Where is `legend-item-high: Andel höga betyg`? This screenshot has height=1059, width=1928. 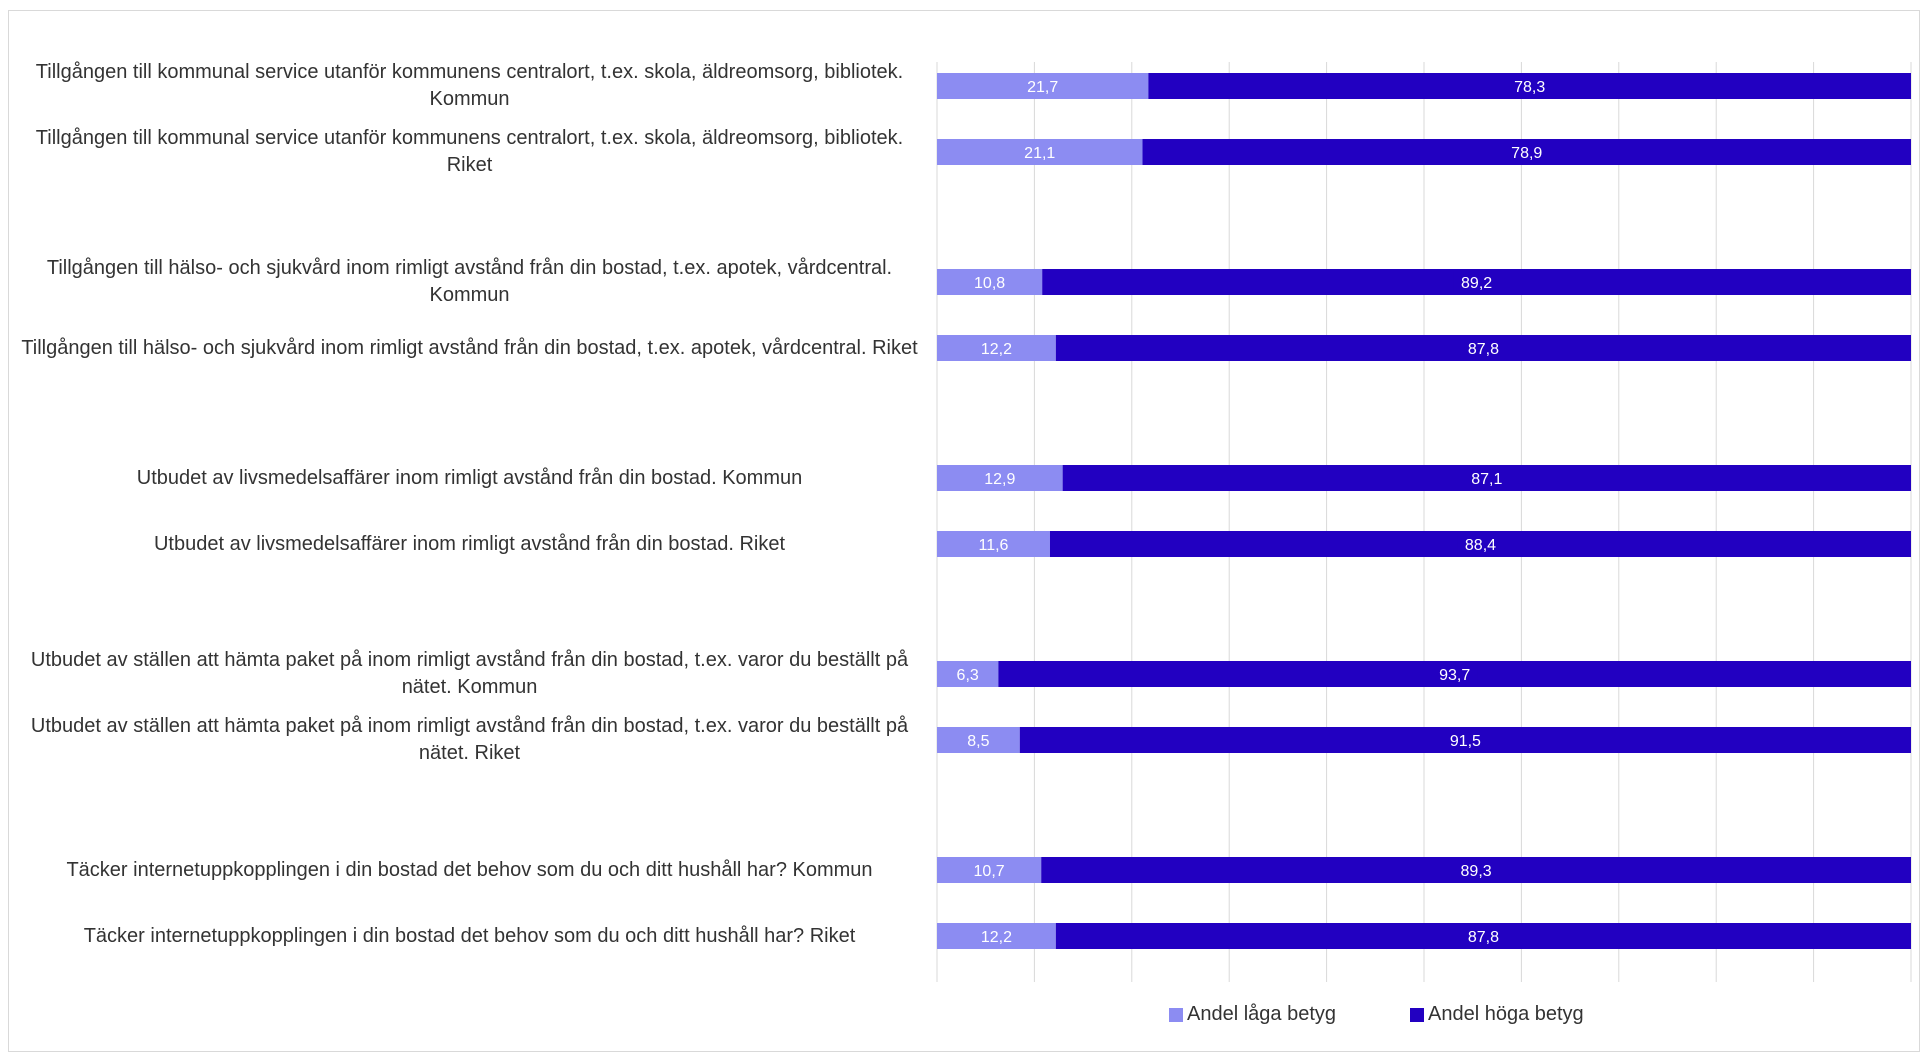 legend-item-high: Andel höga betyg is located at coordinates (1497, 1014).